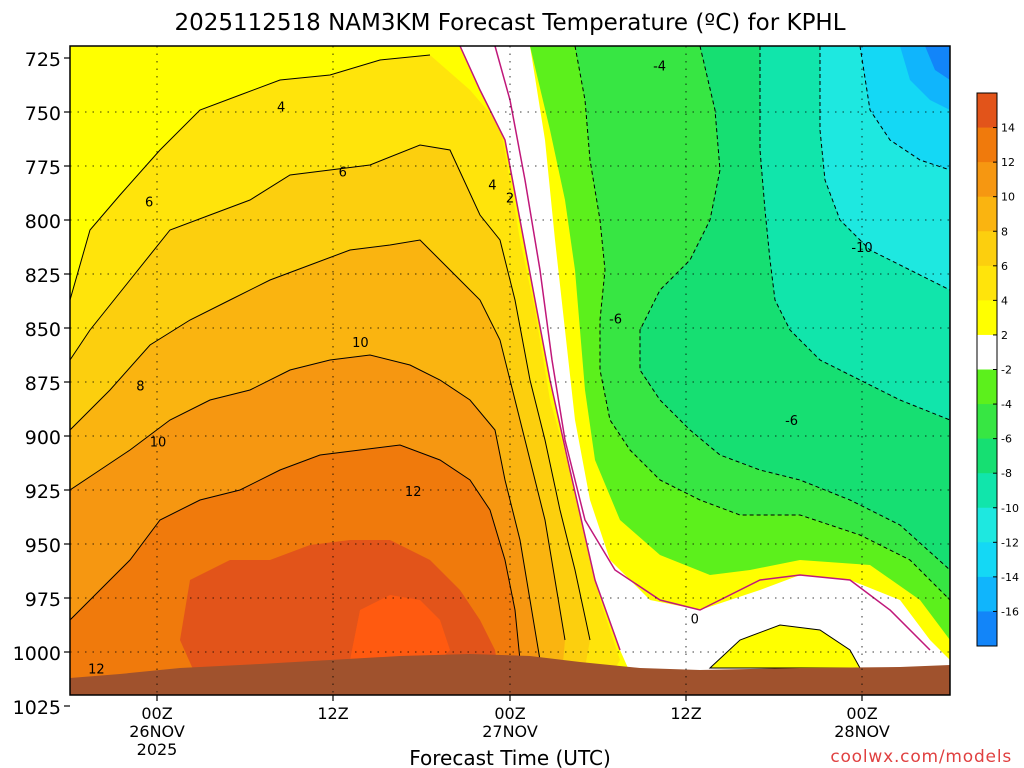  I want to click on watermark: coolwx.com/models, so click(921, 757).